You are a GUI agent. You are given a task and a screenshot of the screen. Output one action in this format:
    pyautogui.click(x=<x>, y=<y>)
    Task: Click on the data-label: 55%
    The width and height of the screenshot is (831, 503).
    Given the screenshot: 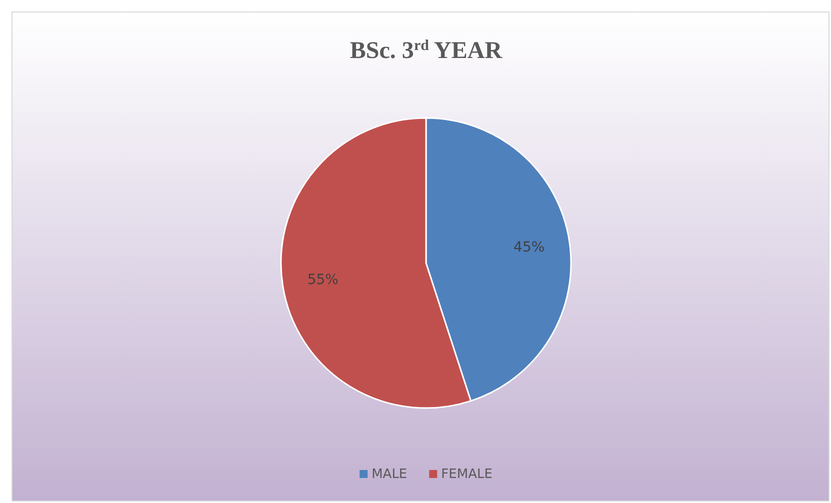 What is the action you would take?
    pyautogui.click(x=322, y=280)
    